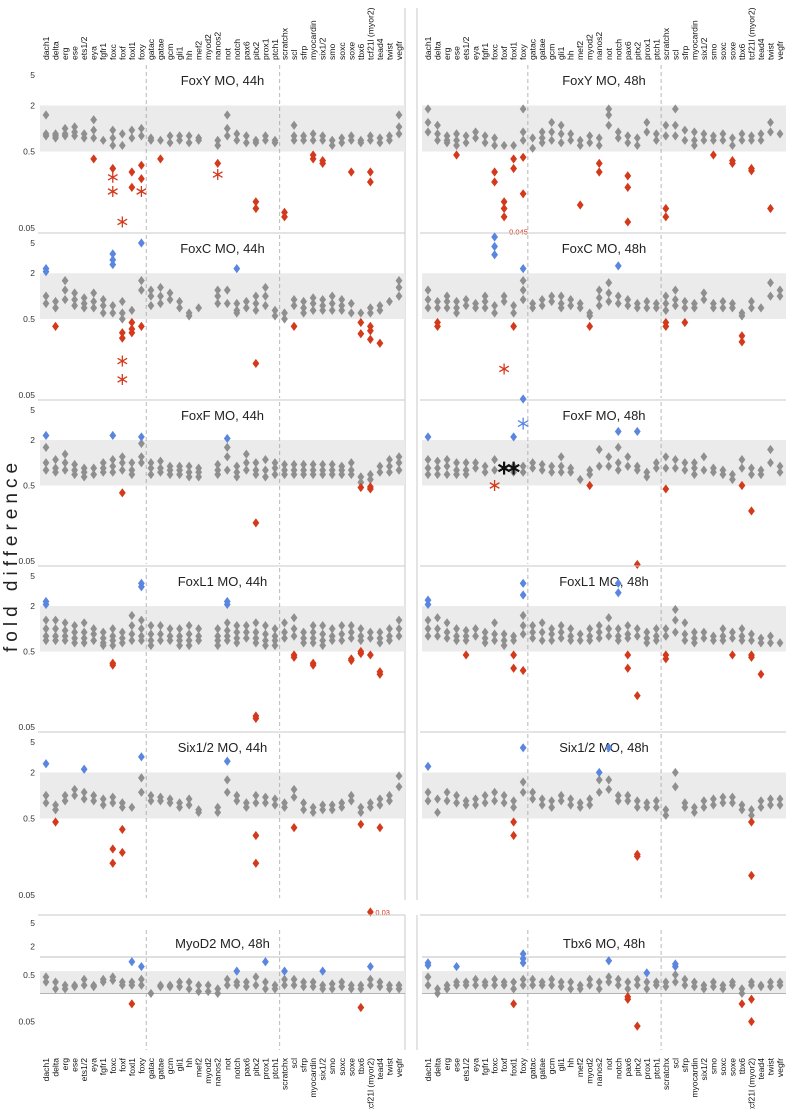 This screenshot has width=789, height=1109. What do you see at coordinates (256, 1067) in the screenshot?
I see `gene-label: pitx2` at bounding box center [256, 1067].